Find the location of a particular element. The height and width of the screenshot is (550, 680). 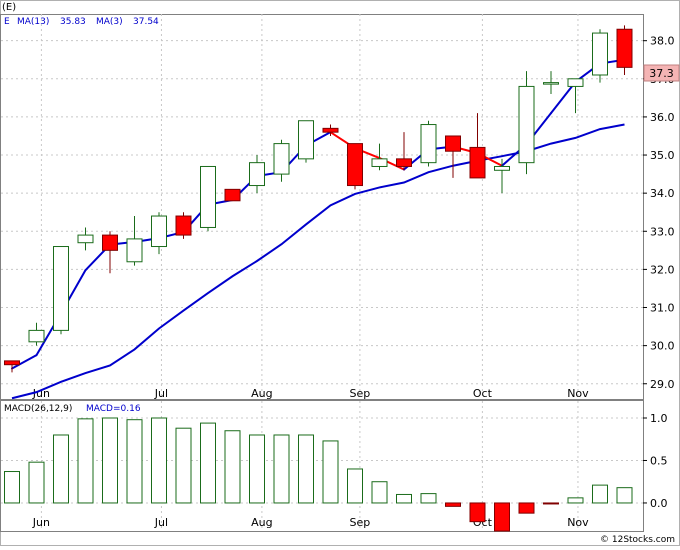

ma13-value: 35.83 is located at coordinates (73, 22).